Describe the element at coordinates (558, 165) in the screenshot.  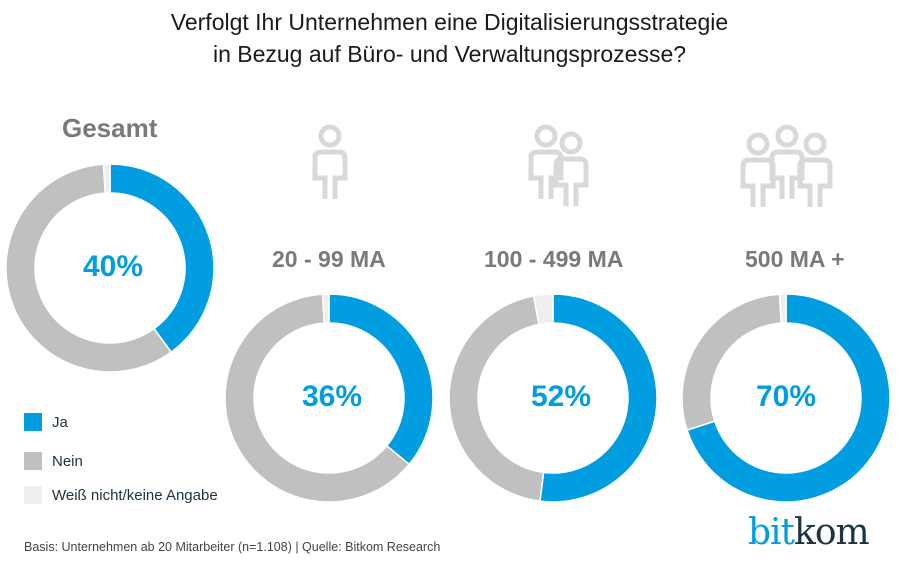
I see `two-persons-icon` at that location.